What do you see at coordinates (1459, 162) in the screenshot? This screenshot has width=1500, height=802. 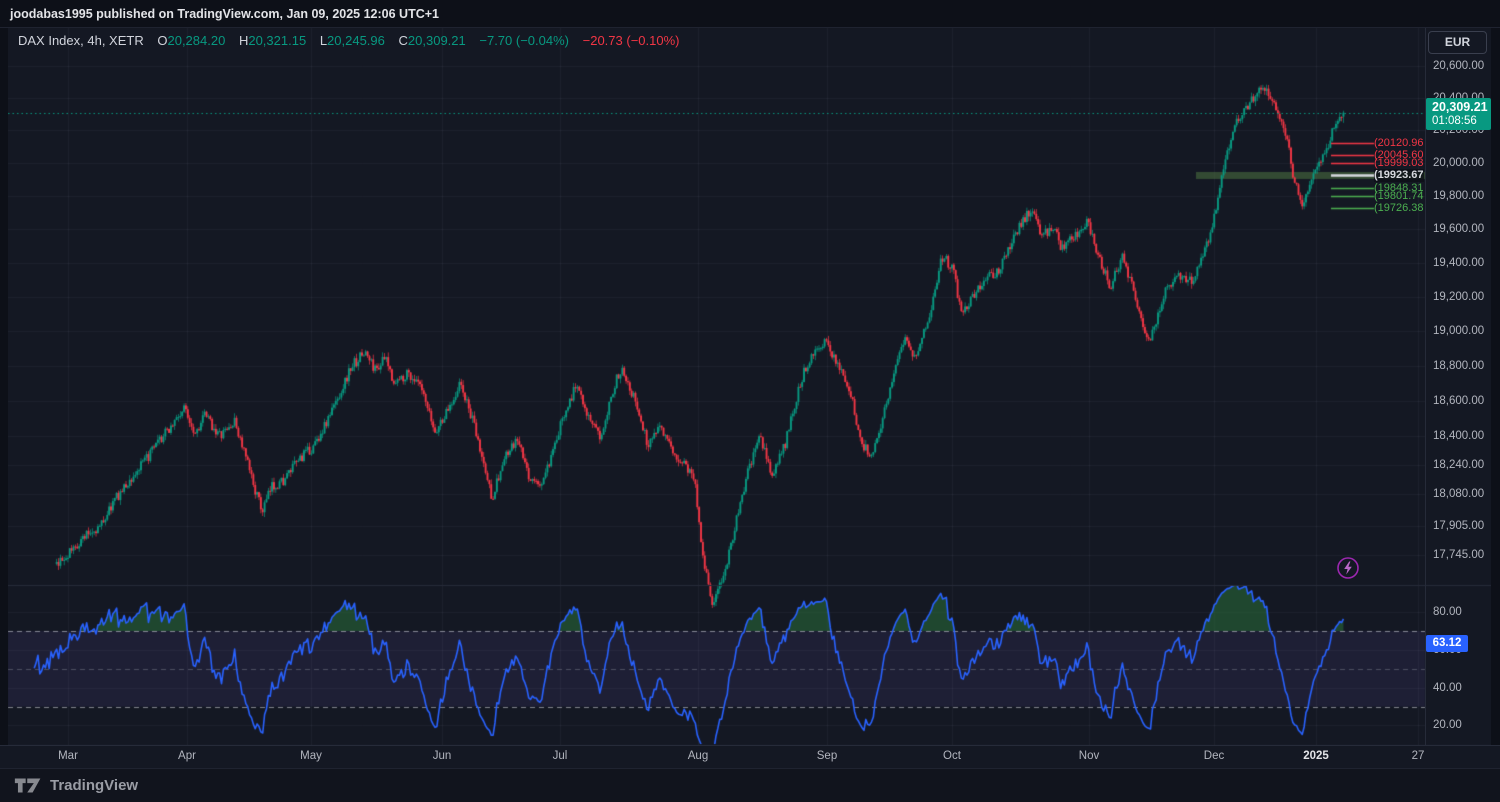 I see `price-tick-label: 20,000.00` at bounding box center [1459, 162].